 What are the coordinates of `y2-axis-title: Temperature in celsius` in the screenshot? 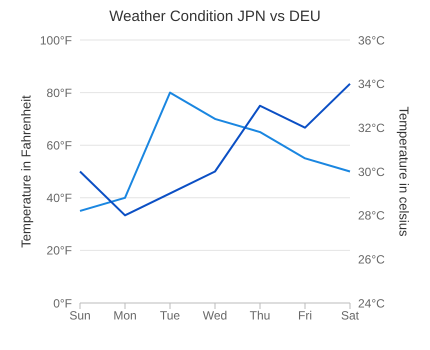 It's located at (404, 172).